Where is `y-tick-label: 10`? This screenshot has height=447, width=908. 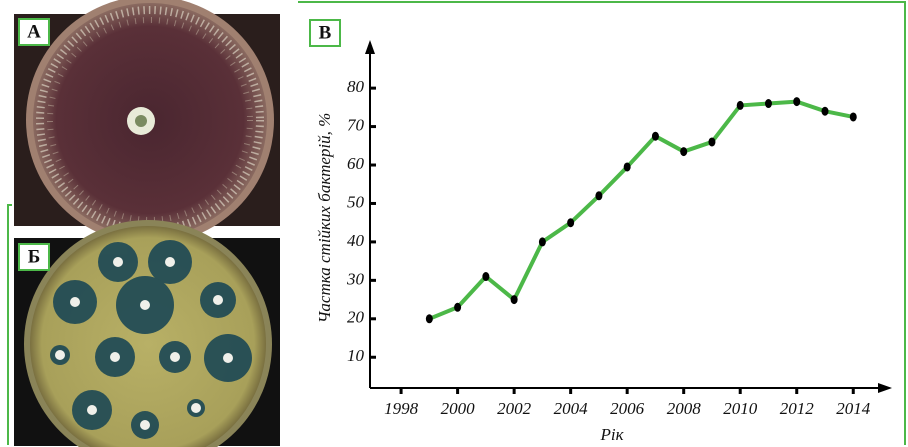
y-tick-label: 10 is located at coordinates (356, 355).